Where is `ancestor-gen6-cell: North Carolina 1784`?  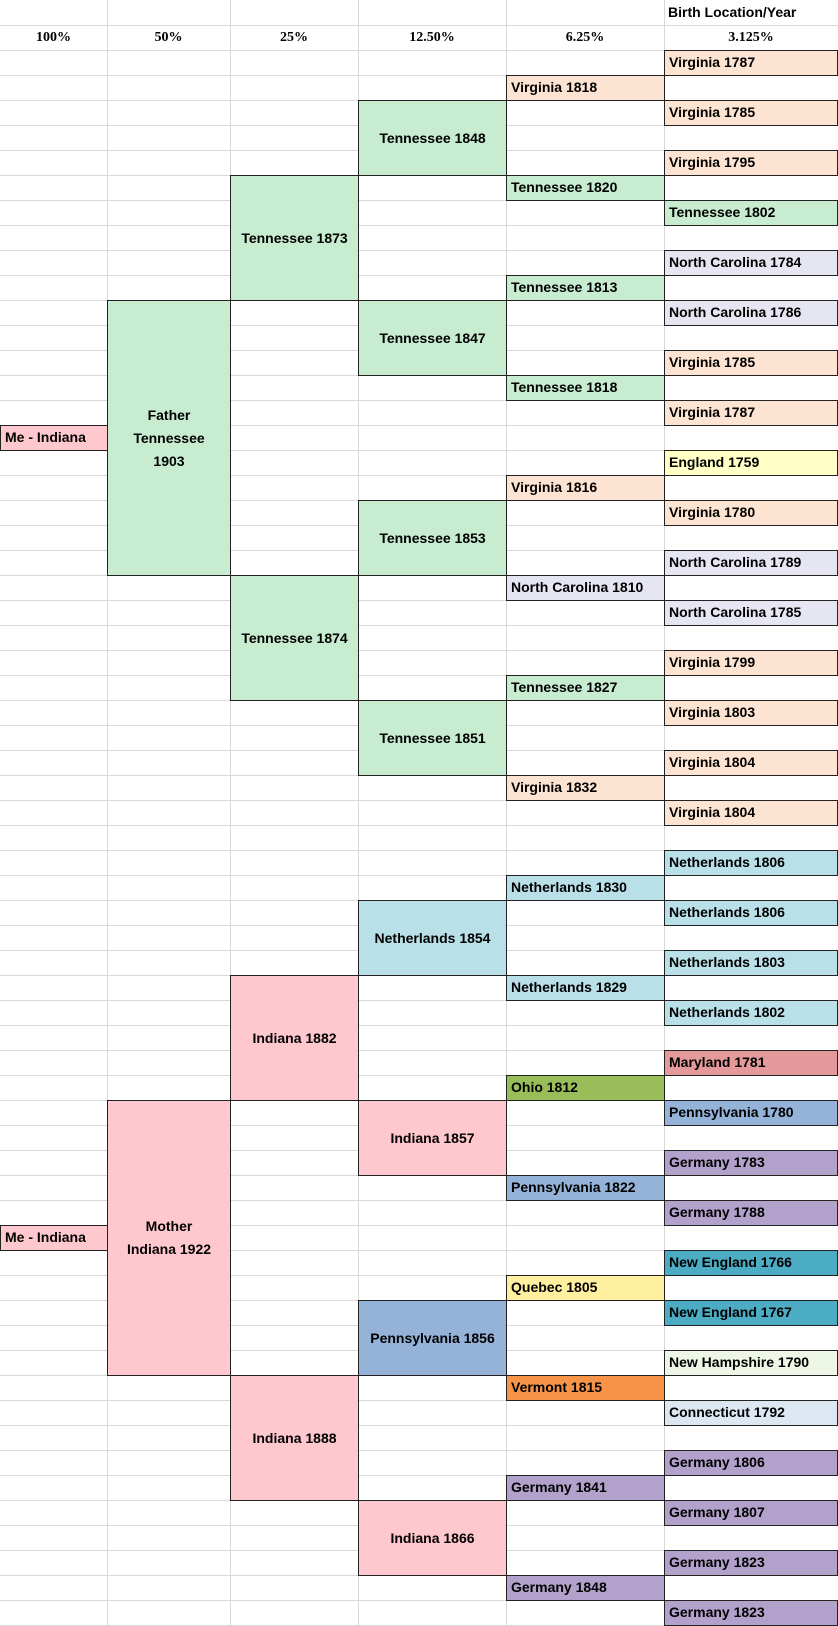 ancestor-gen6-cell: North Carolina 1784 is located at coordinates (751, 263).